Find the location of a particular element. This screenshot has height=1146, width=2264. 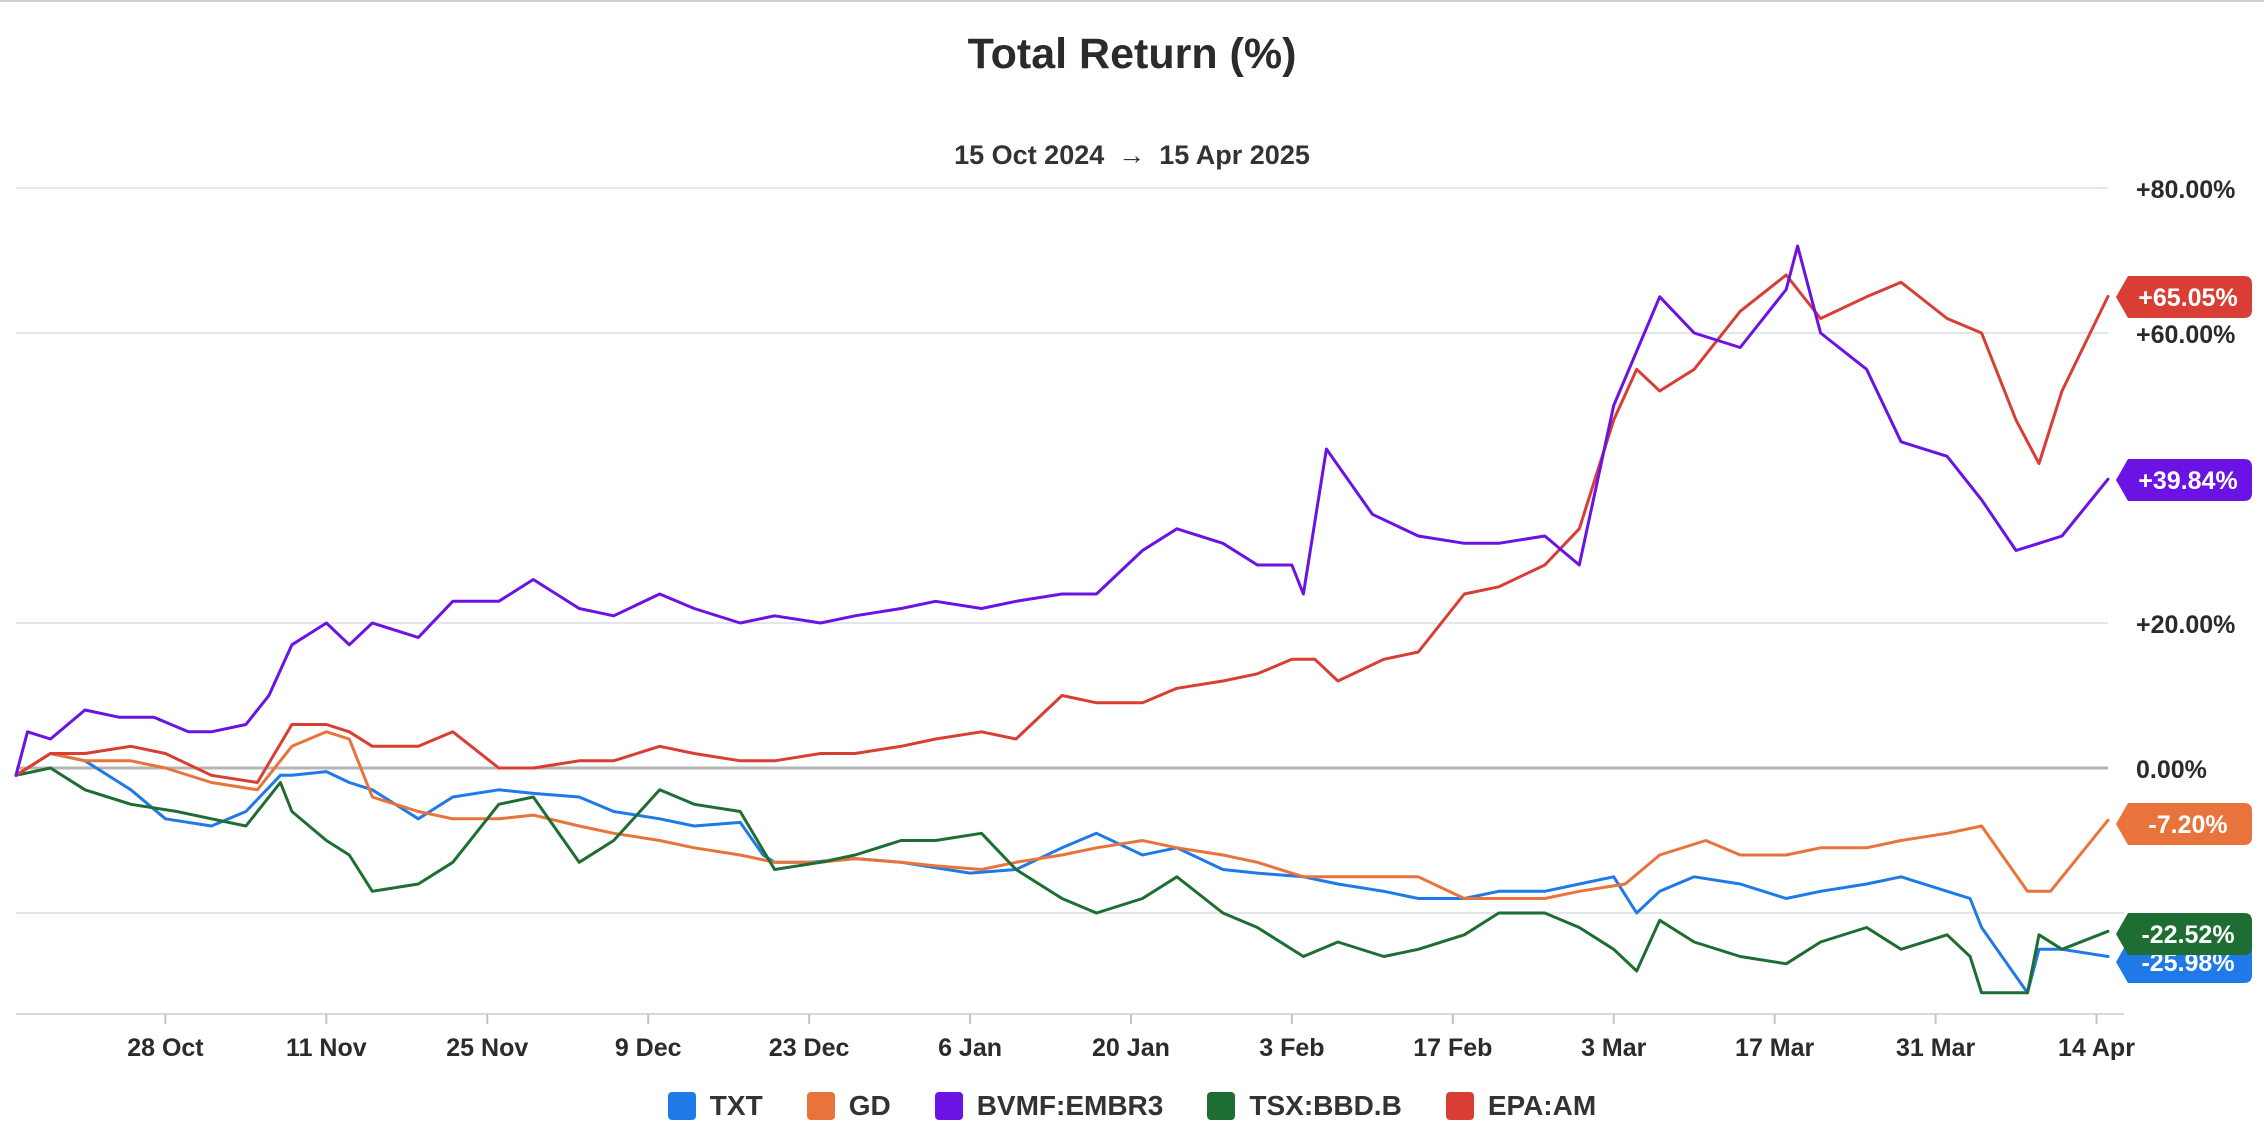

end-badge-epa-am is located at coordinates (2184, 297).